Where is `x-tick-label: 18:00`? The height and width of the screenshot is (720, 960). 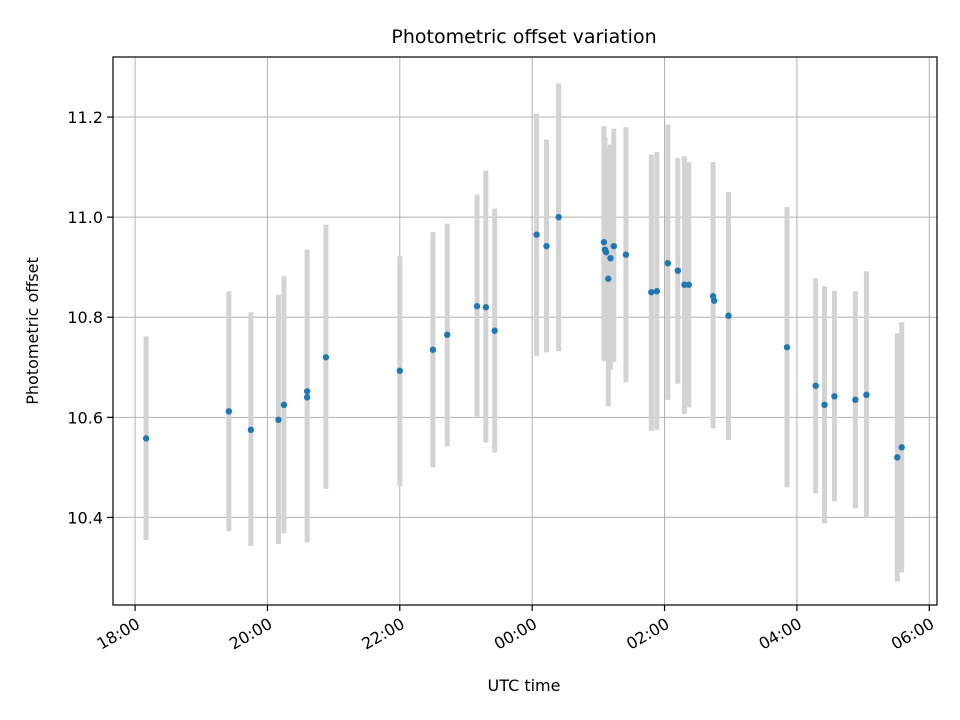 x-tick-label: 18:00 is located at coordinates (118, 634).